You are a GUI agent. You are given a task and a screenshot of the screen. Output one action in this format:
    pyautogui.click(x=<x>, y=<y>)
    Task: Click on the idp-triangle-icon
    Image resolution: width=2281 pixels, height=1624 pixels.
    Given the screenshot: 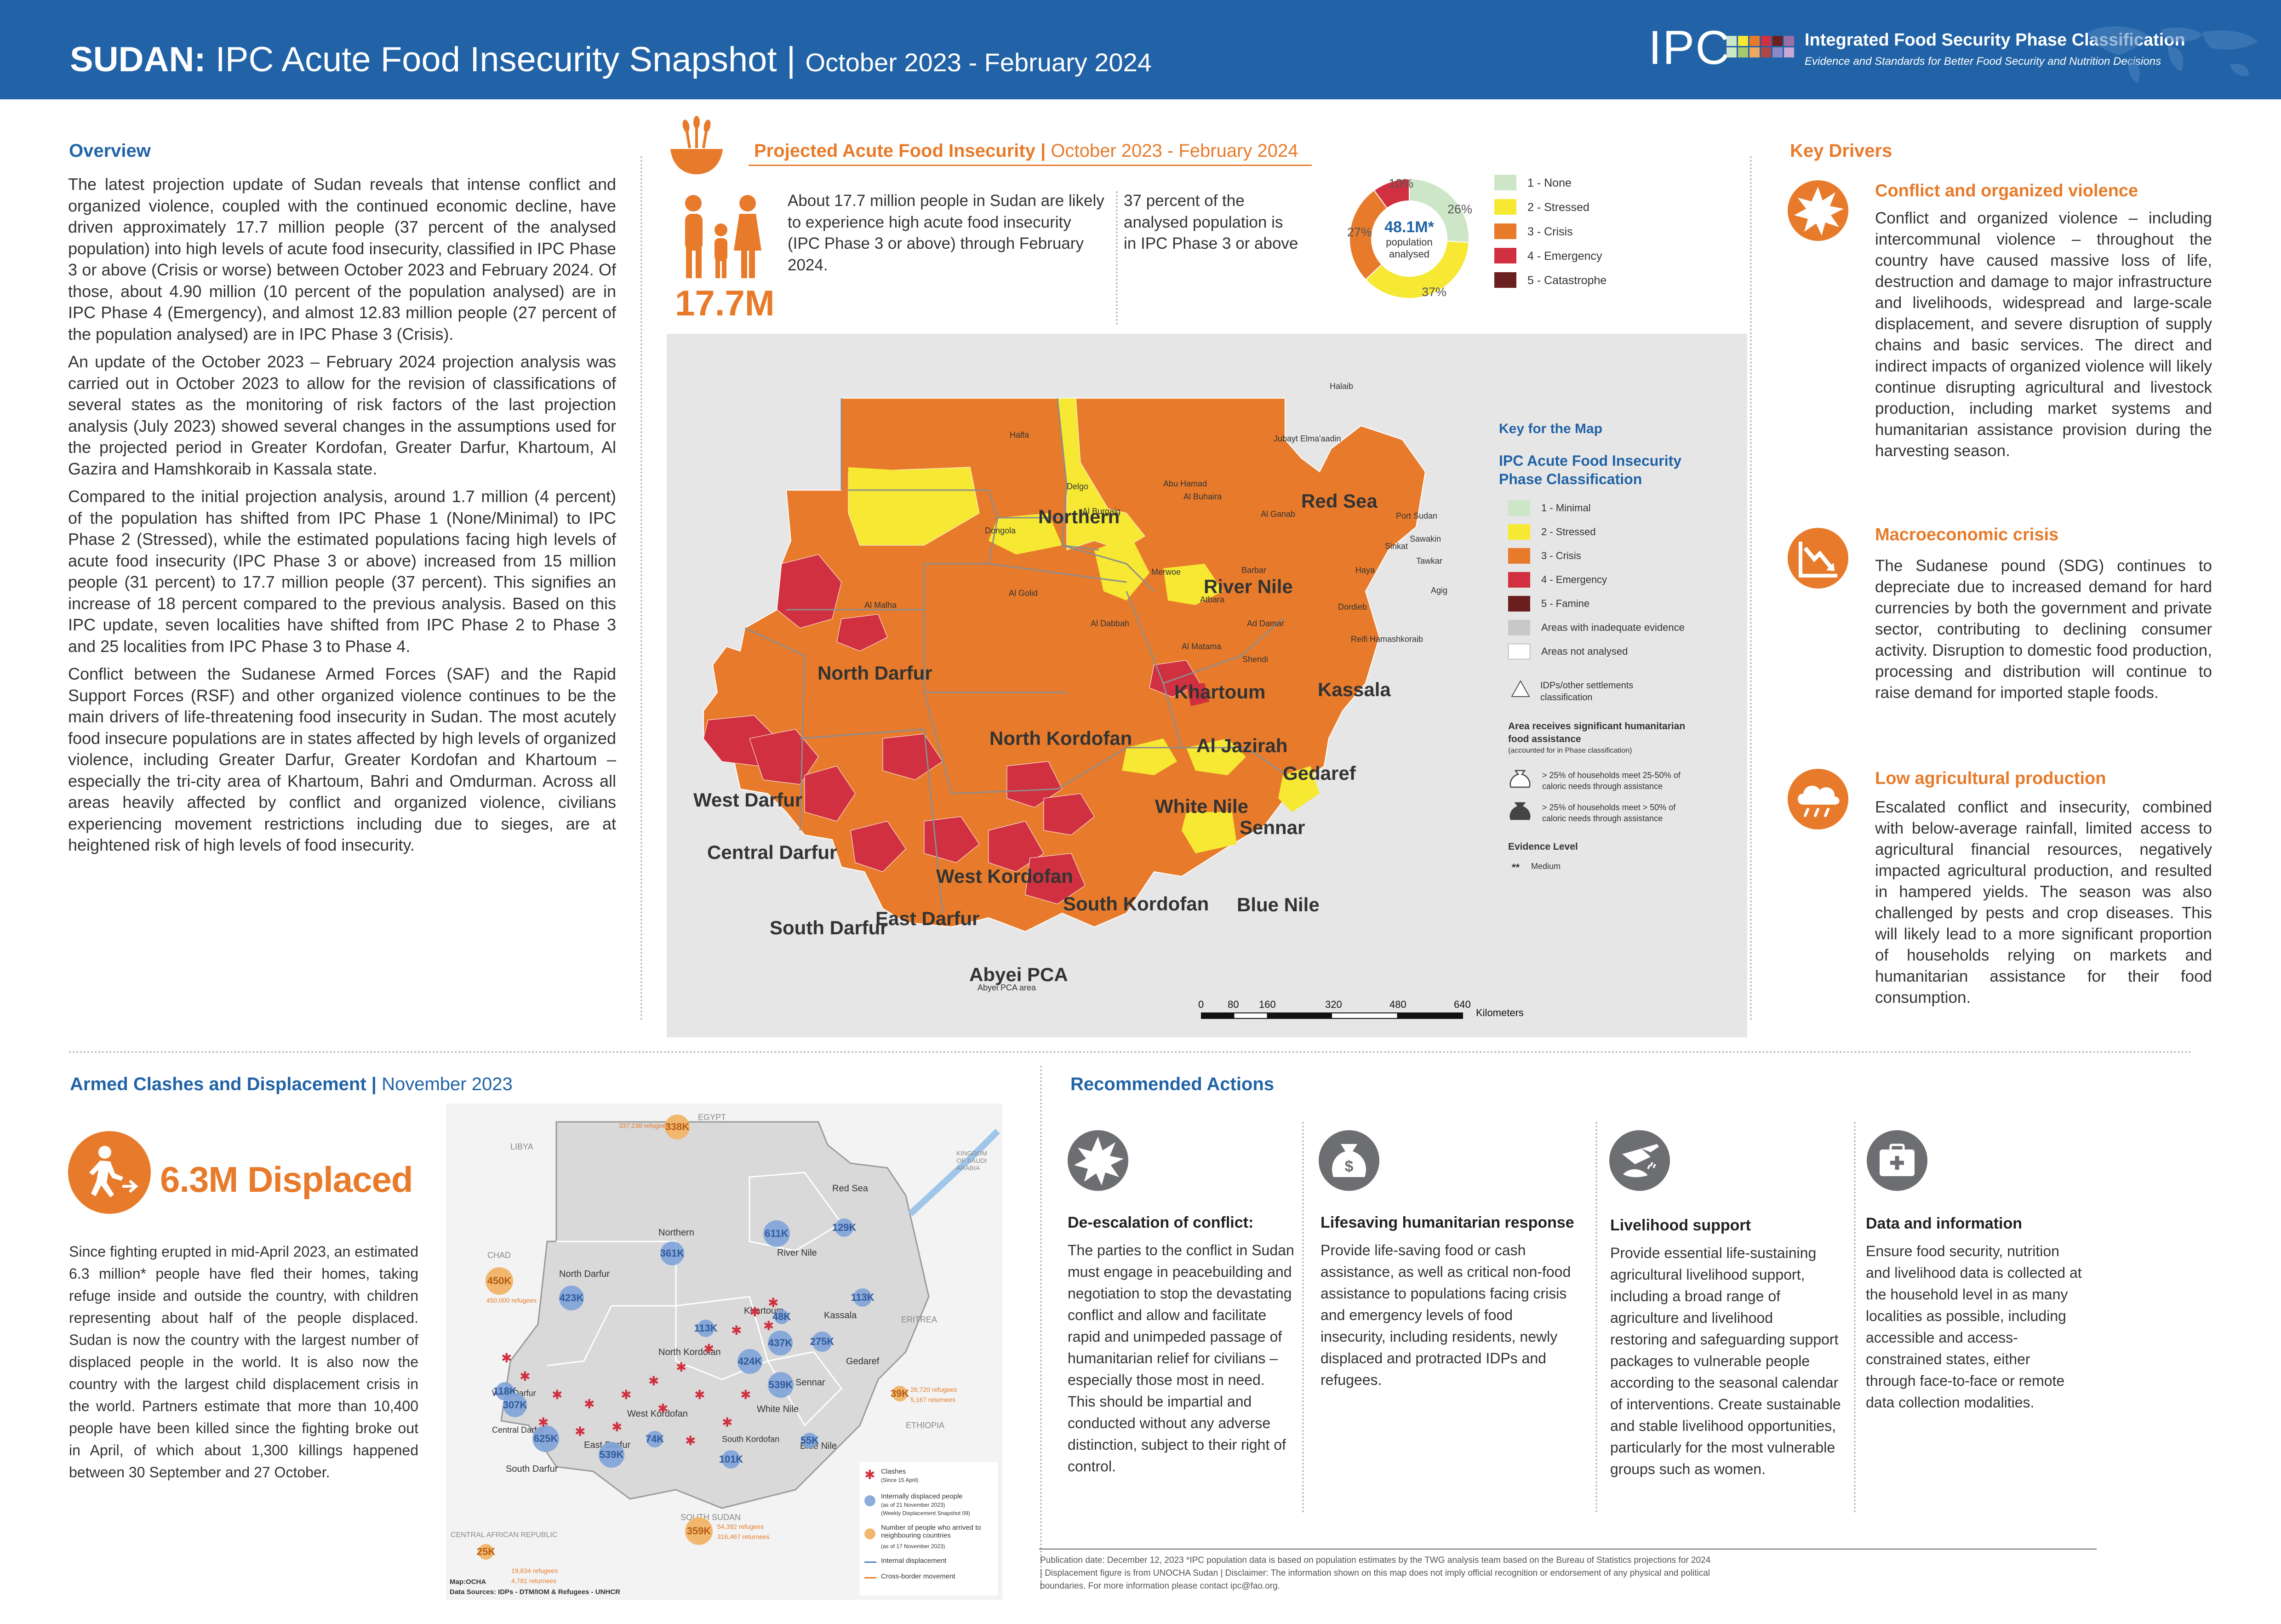 What is the action you would take?
    pyautogui.click(x=1520, y=688)
    